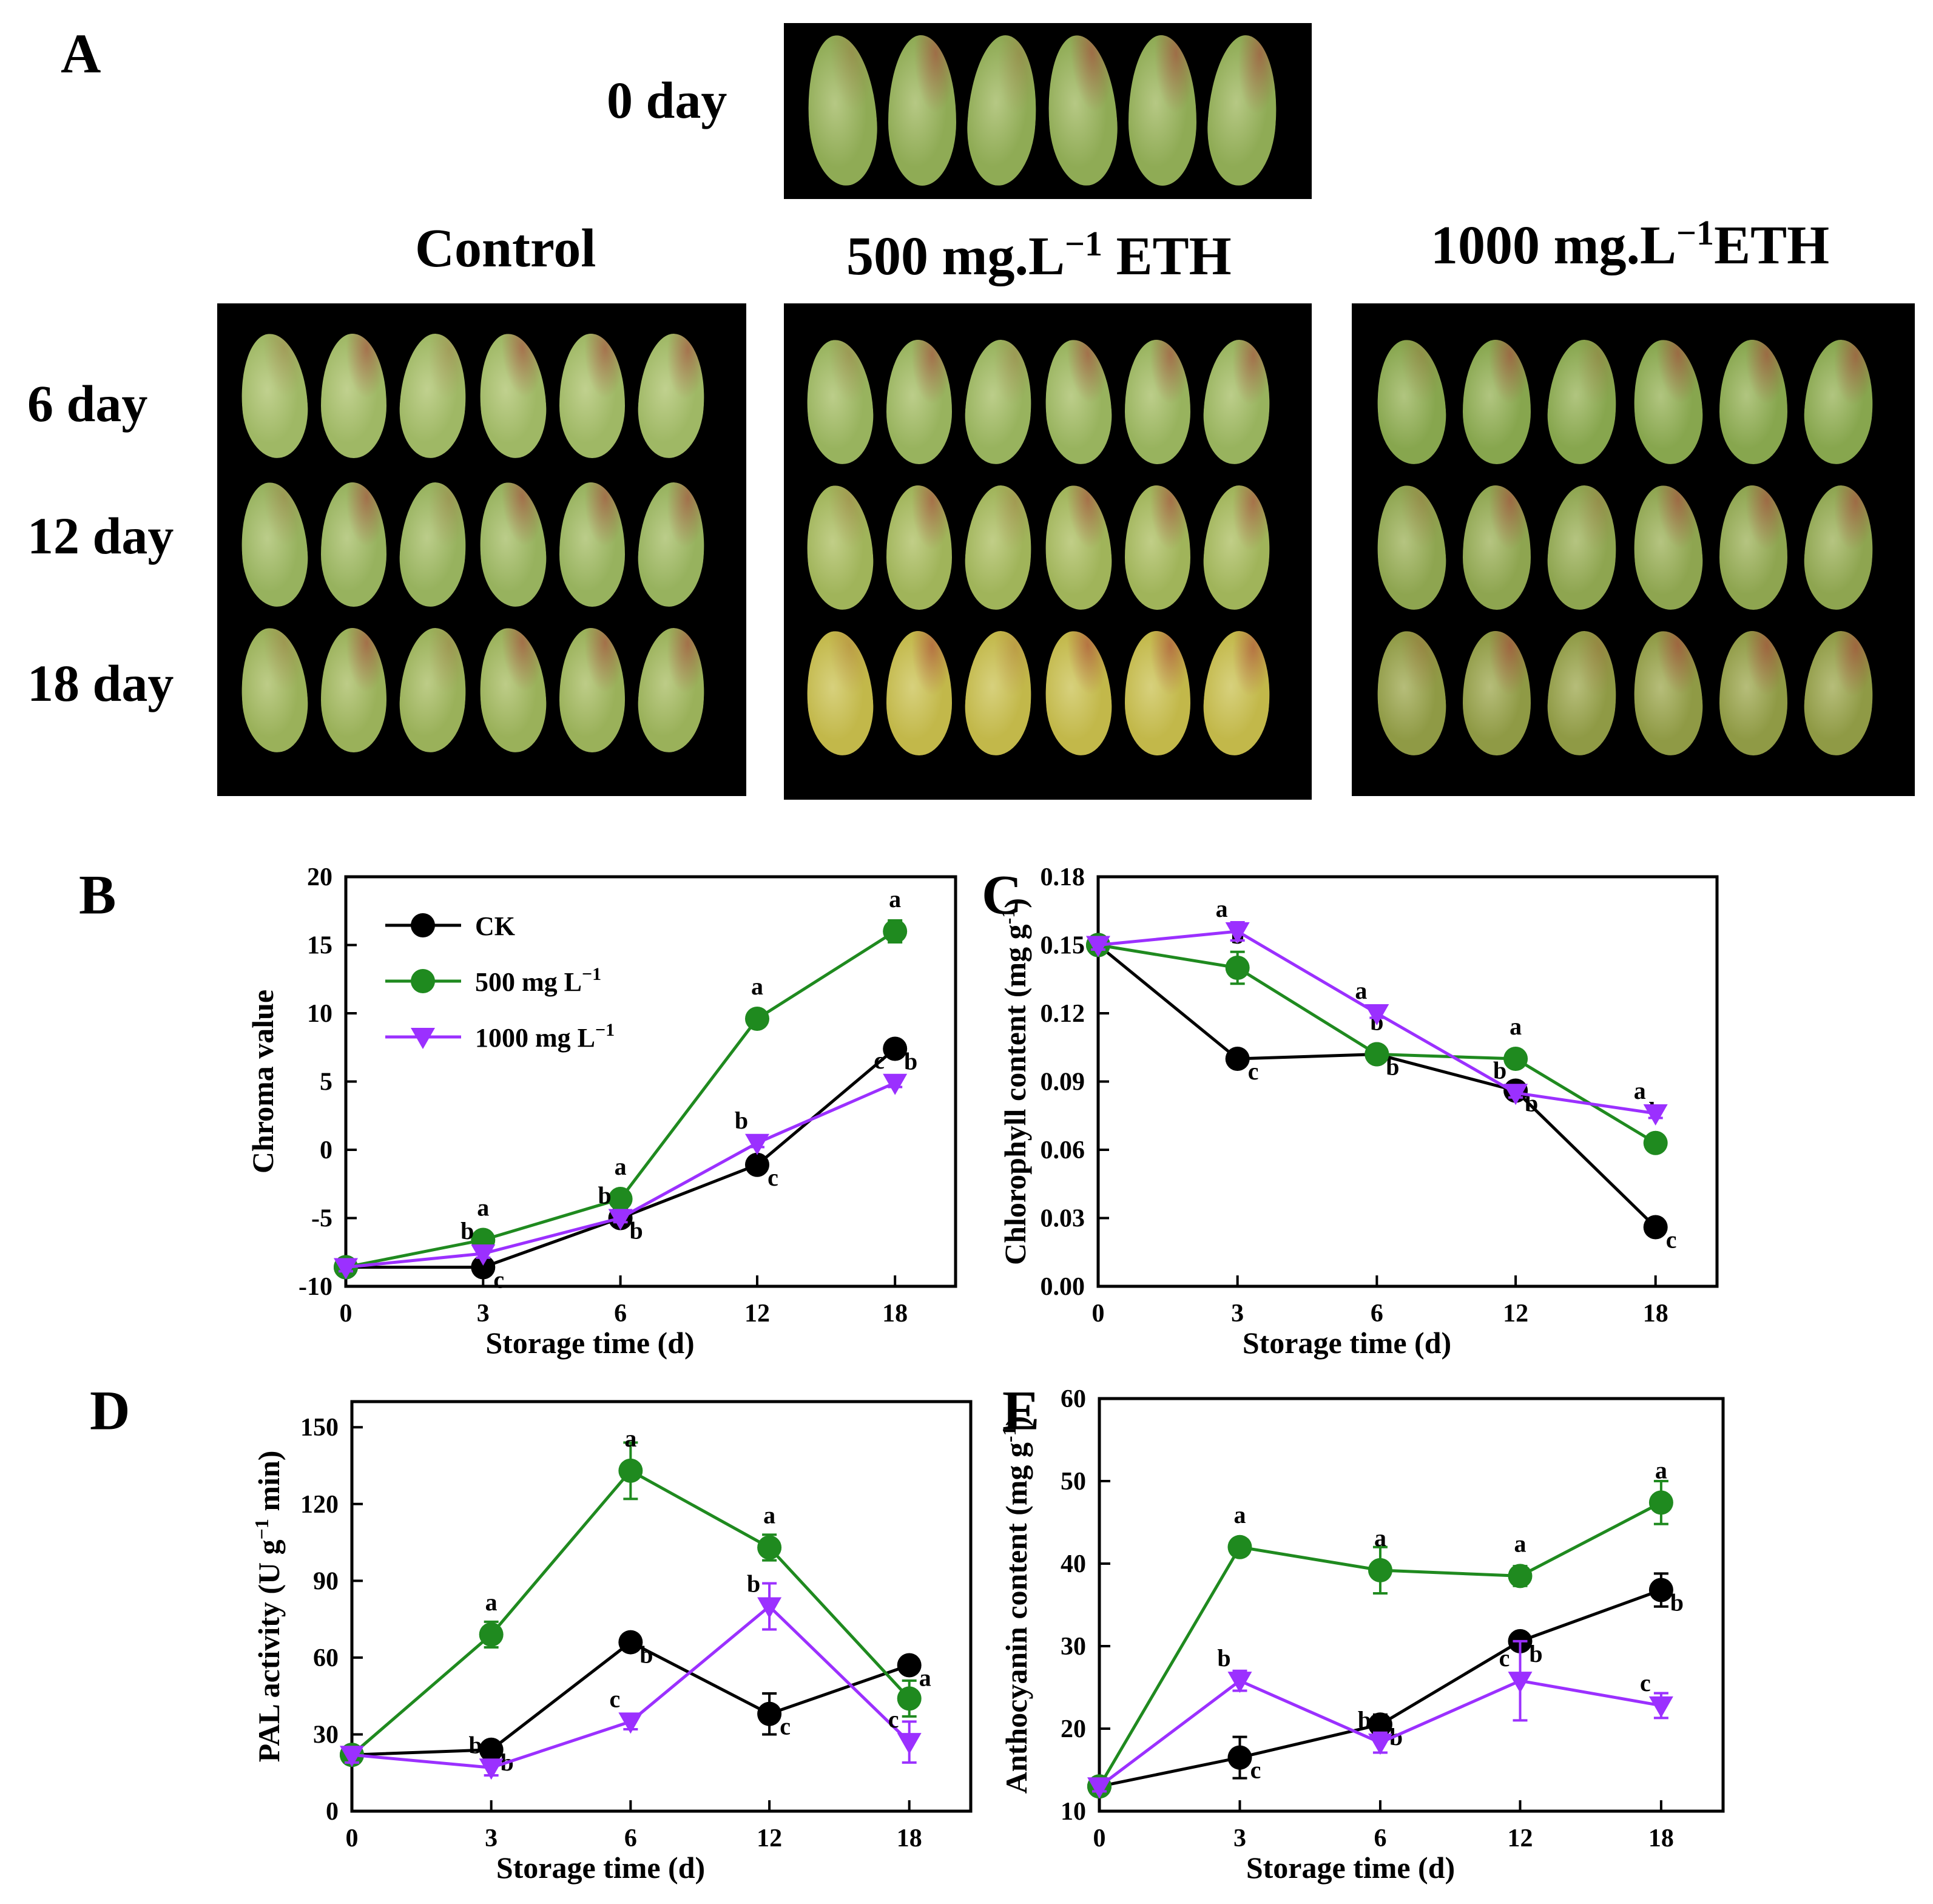  What do you see at coordinates (1048, 111) in the screenshot?
I see `day0-fruit-photo` at bounding box center [1048, 111].